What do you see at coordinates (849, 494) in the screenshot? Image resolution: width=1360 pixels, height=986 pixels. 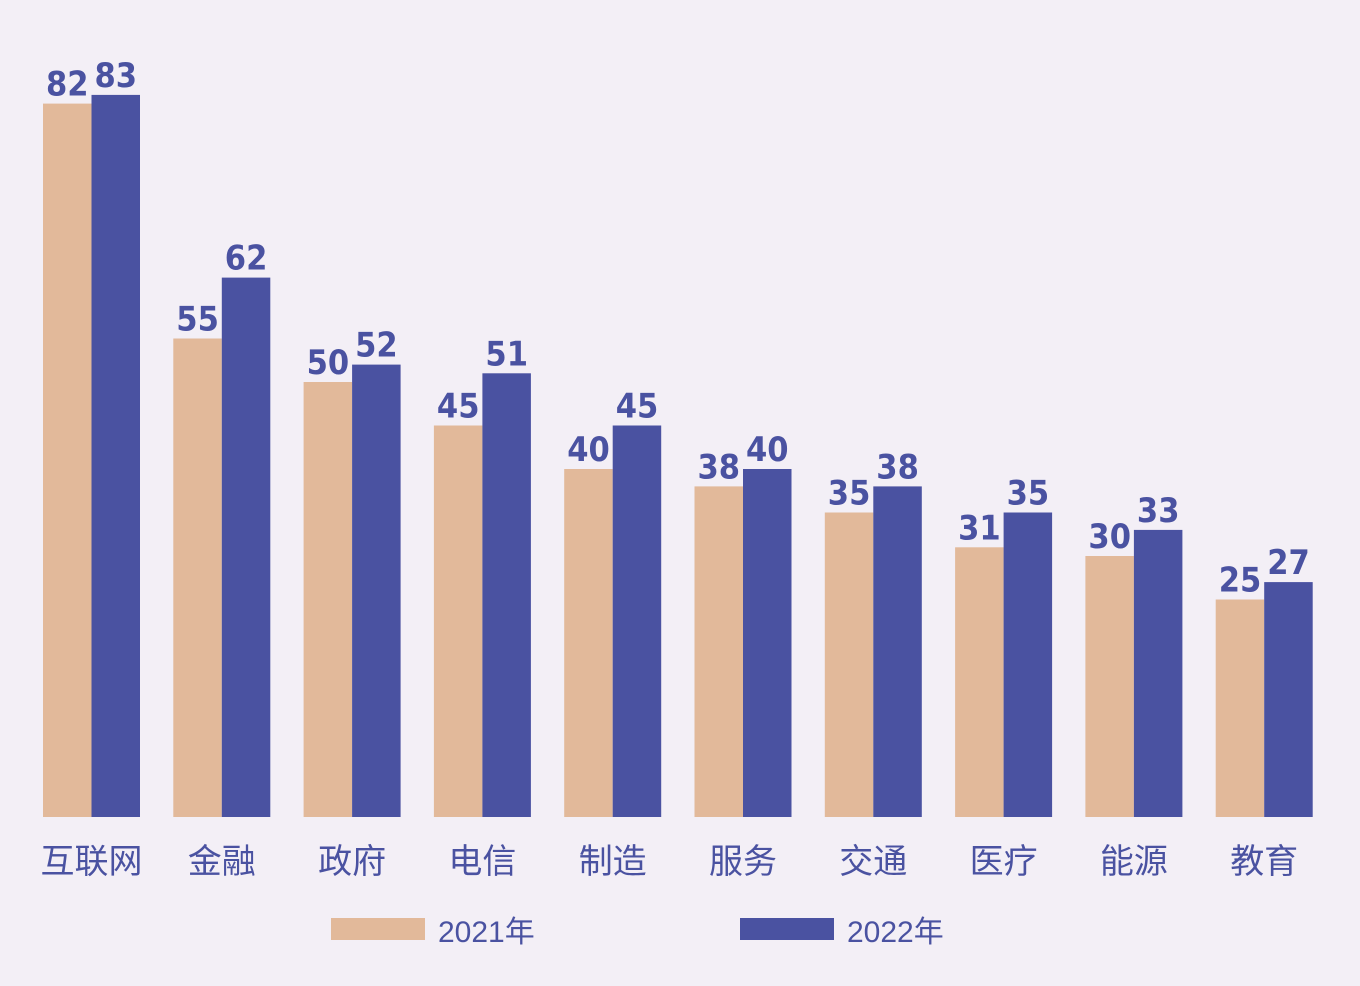 I see `data-label-2021-6: 35` at bounding box center [849, 494].